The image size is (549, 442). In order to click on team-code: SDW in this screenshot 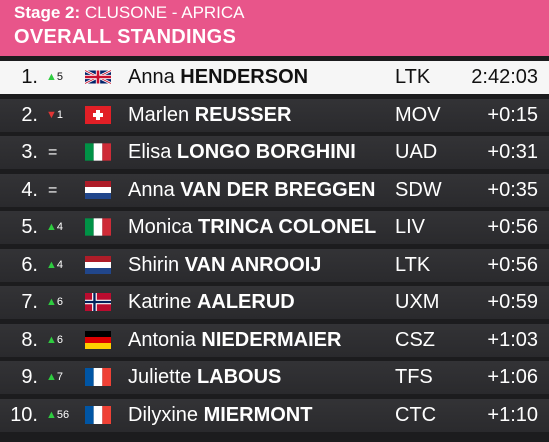, I will do `click(418, 189)`.